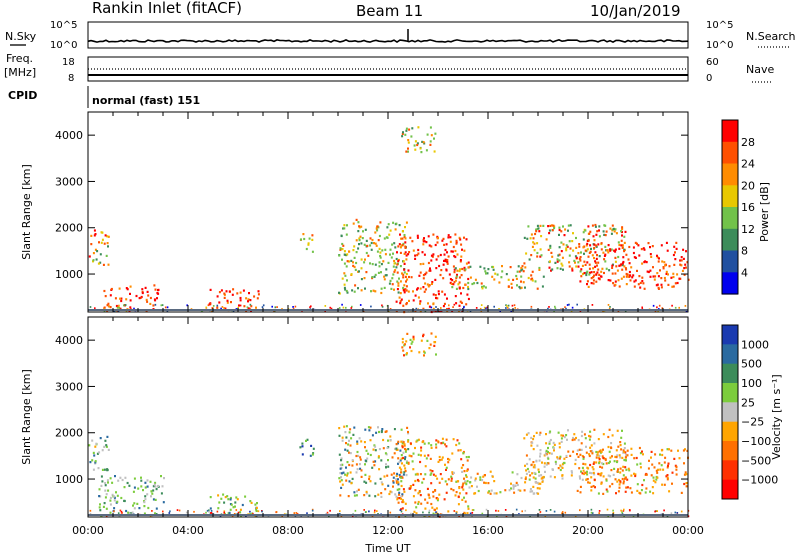 This screenshot has height=558, width=800. I want to click on colorbar-tick-label: −1000, so click(759, 480).